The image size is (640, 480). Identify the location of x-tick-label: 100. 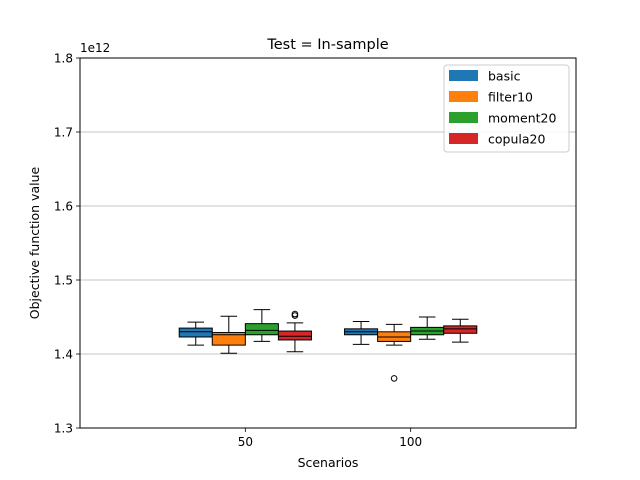
(410, 442).